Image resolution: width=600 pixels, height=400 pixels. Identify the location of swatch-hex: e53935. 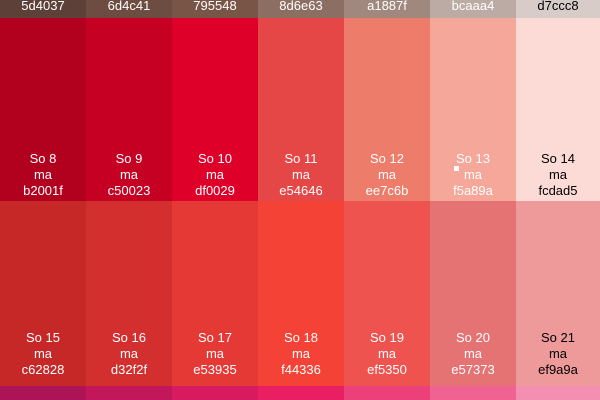
(215, 369).